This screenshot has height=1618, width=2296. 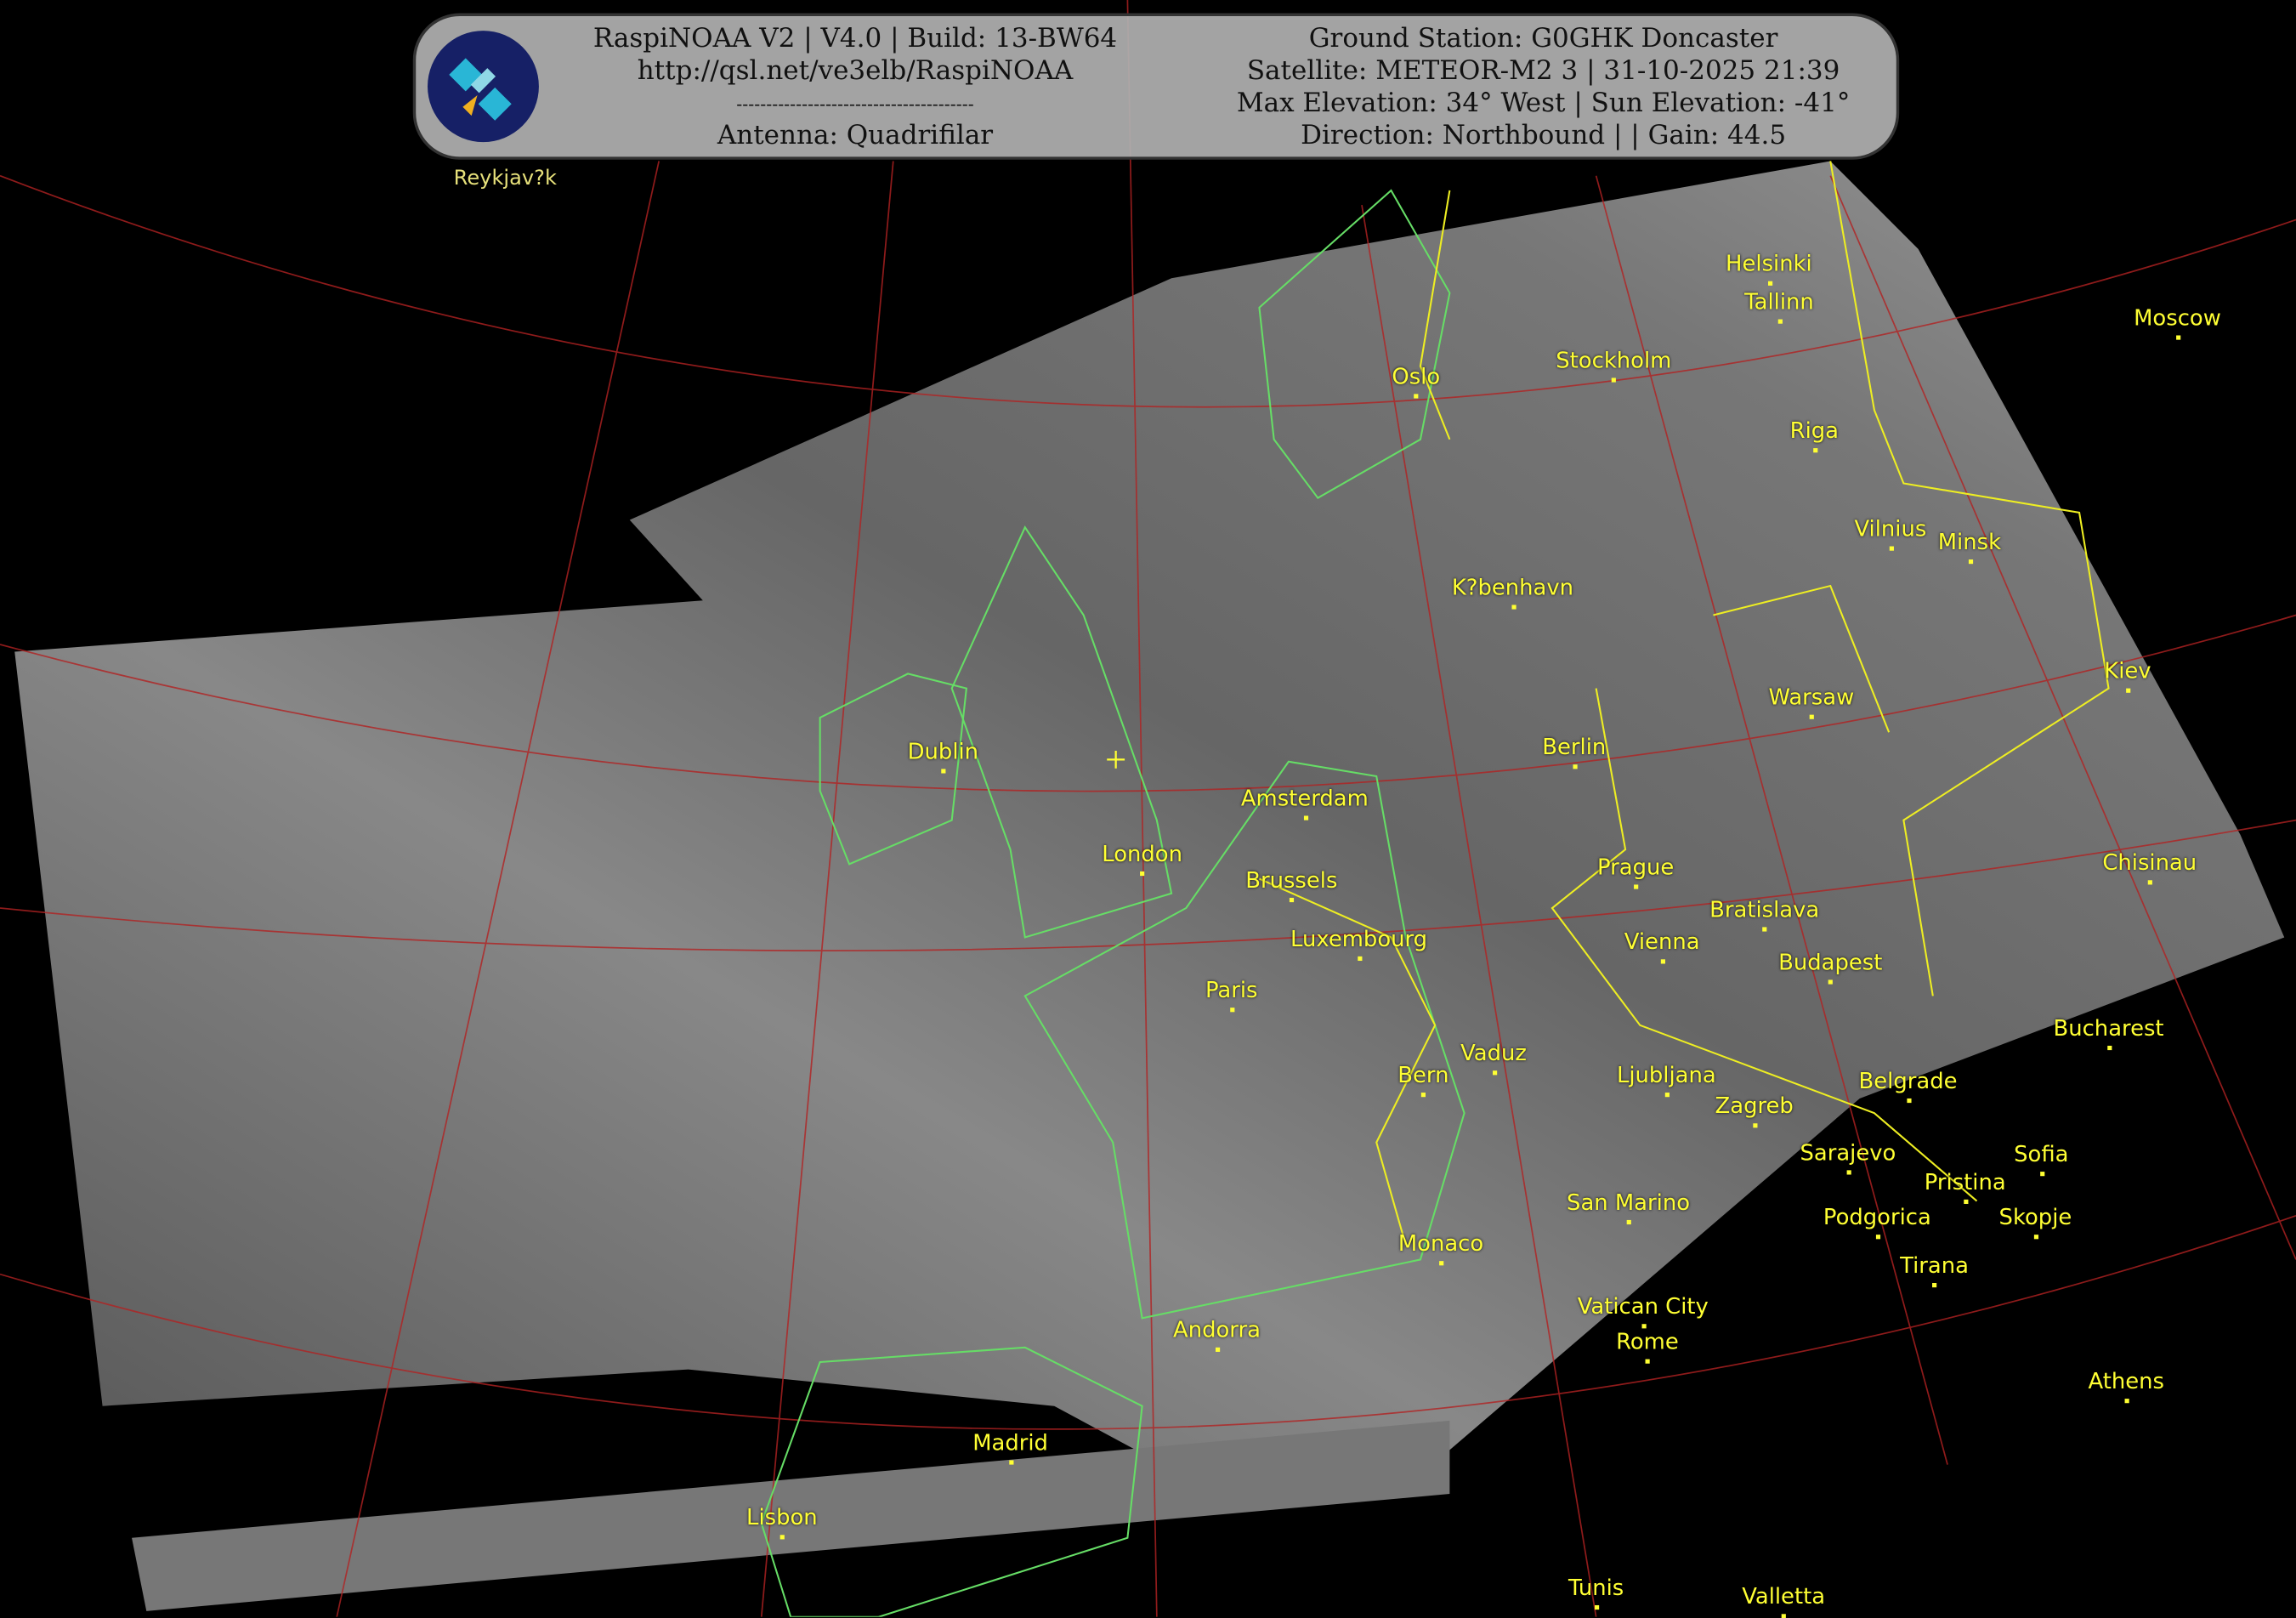 What do you see at coordinates (943, 752) in the screenshot?
I see `city-name: Dublin` at bounding box center [943, 752].